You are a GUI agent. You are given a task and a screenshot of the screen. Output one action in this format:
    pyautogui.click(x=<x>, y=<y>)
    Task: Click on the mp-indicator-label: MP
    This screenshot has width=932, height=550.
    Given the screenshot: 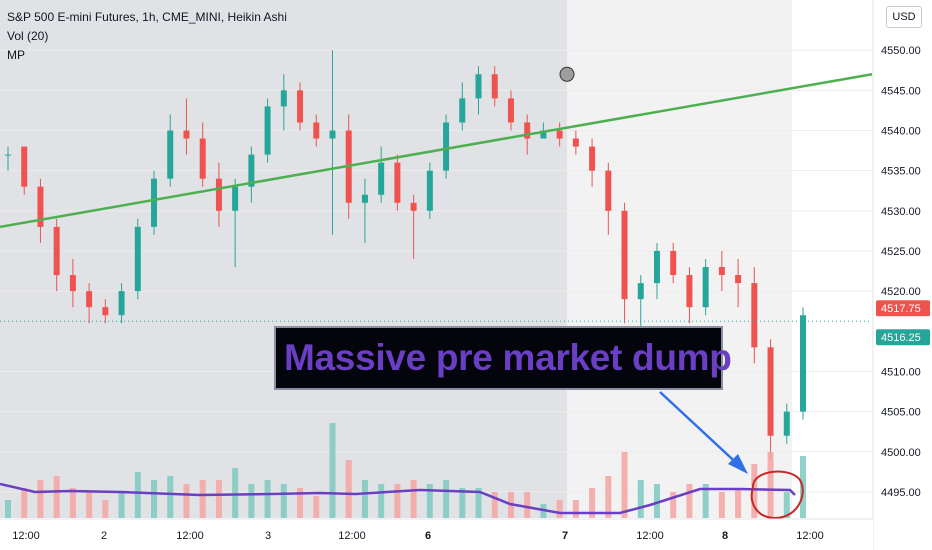 What is the action you would take?
    pyautogui.click(x=16, y=55)
    